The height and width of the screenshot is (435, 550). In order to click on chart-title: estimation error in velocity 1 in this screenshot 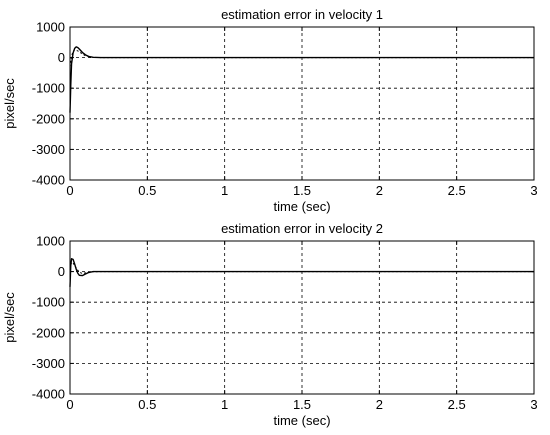, I will do `click(302, 14)`.